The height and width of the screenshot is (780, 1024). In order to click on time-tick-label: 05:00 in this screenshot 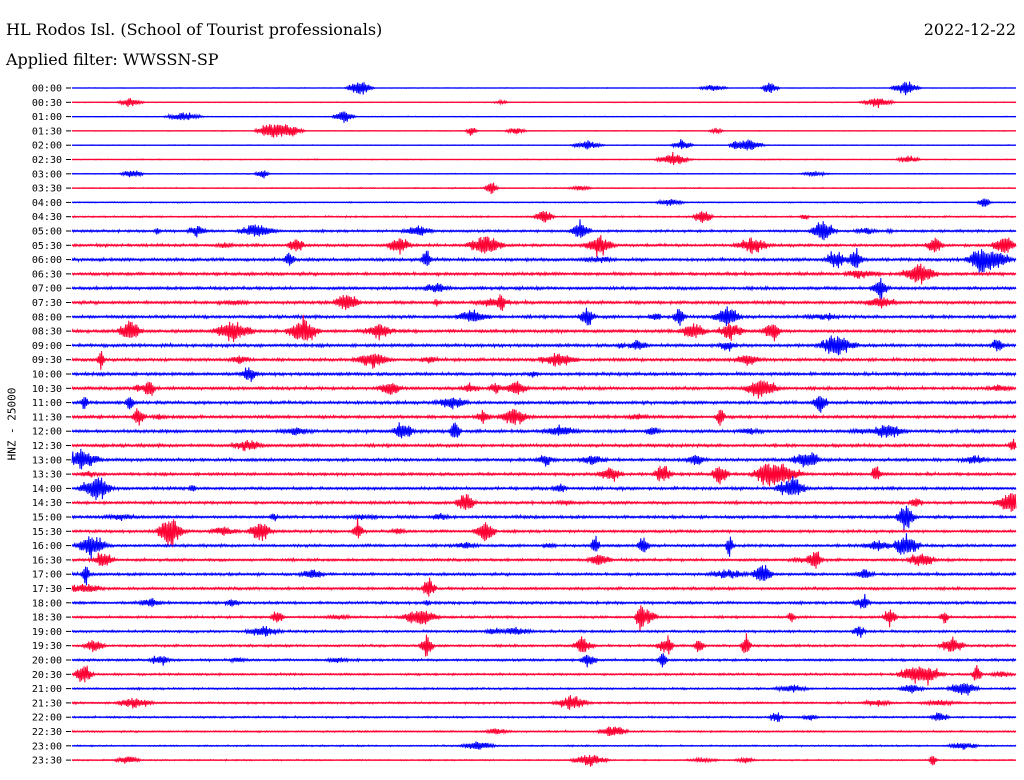, I will do `click(47, 232)`.